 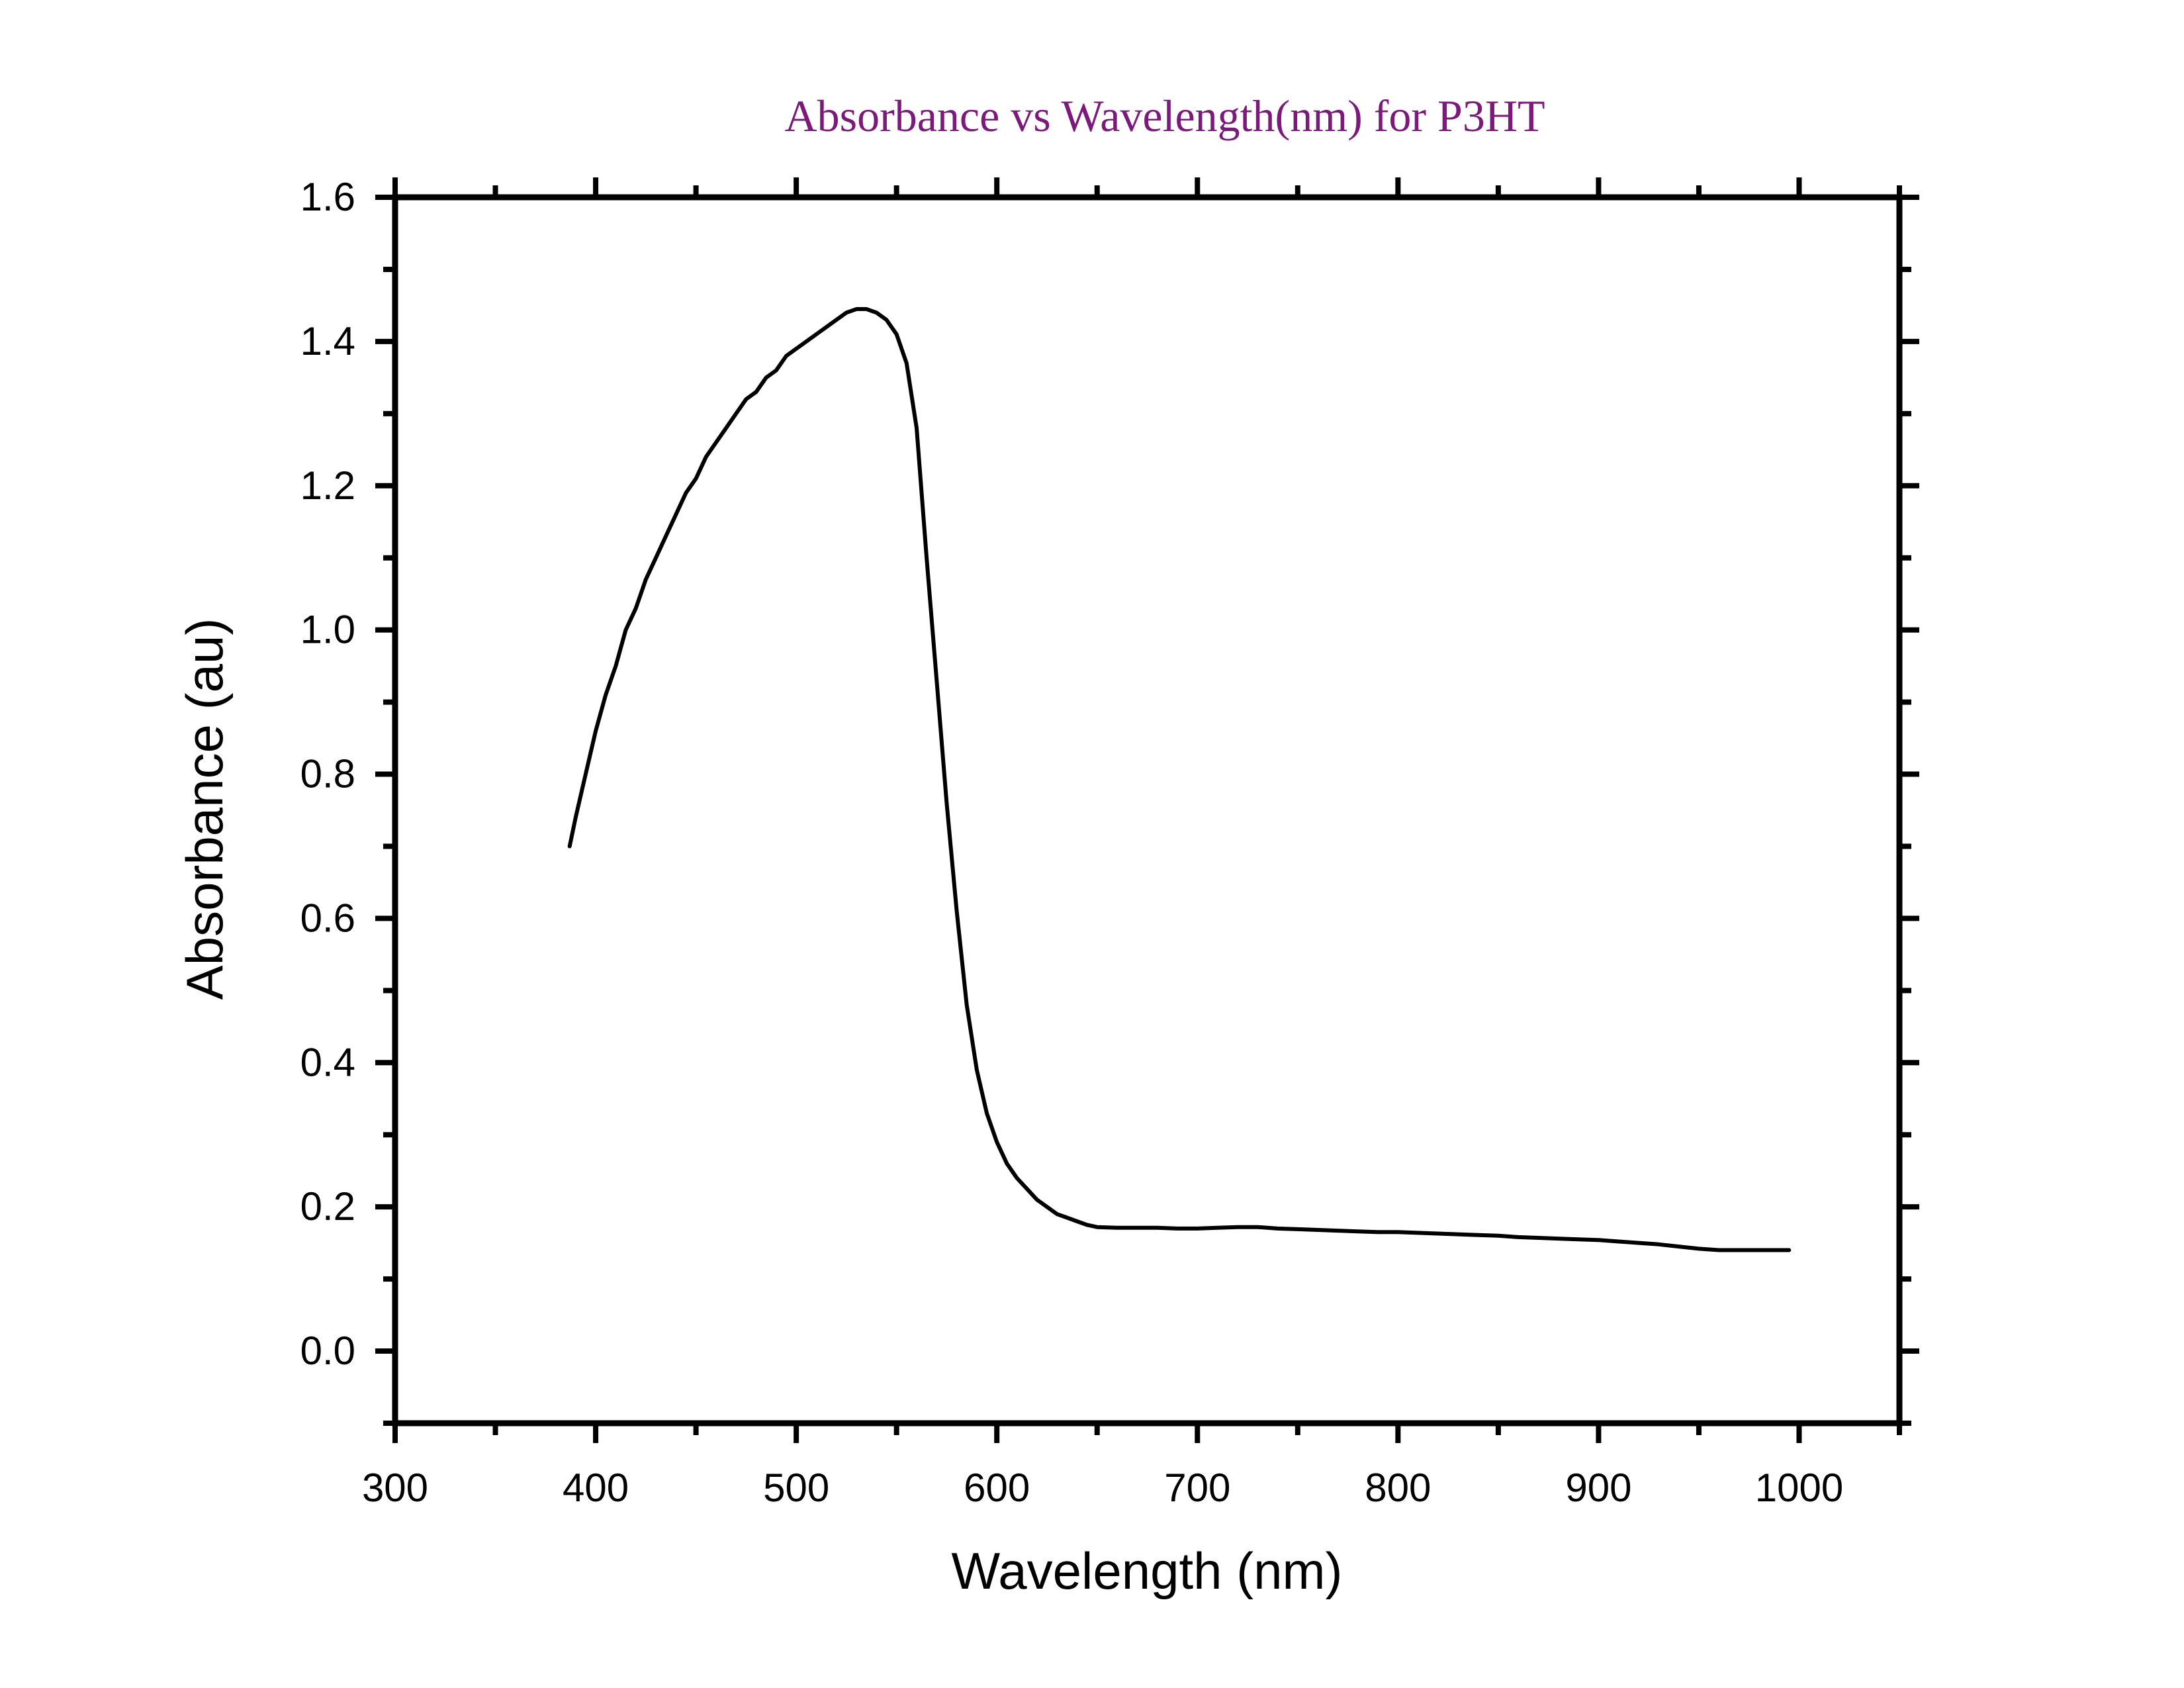 I want to click on y-axis-label: Absorbance (au), so click(x=204, y=809).